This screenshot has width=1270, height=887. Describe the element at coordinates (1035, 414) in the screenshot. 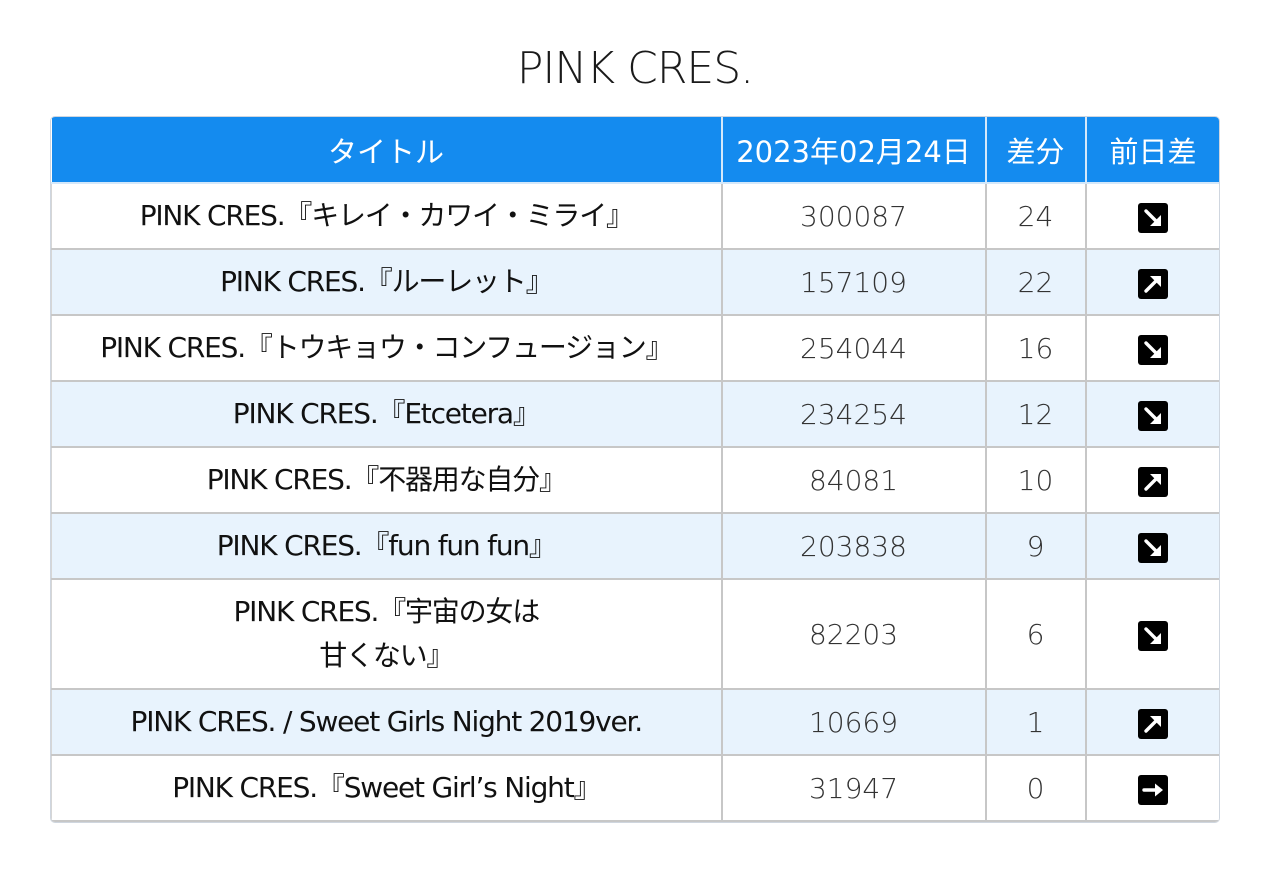

I see `diff-cell: 12` at that location.